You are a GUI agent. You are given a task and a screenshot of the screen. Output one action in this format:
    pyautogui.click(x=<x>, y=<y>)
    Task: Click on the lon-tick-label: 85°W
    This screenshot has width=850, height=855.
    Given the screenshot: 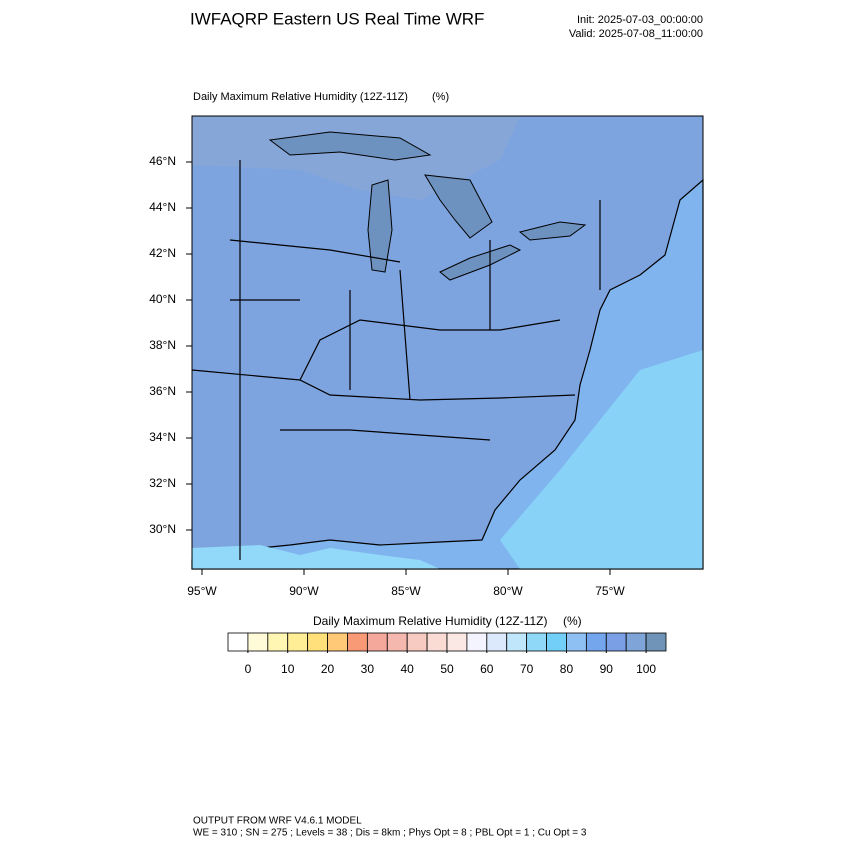 What is the action you would take?
    pyautogui.click(x=406, y=591)
    